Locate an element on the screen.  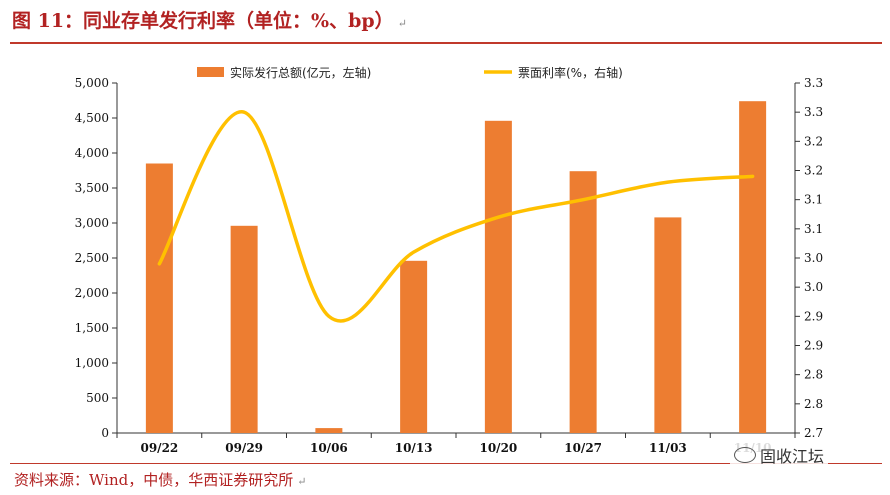
legend-label-bar: 实际发行总额(亿元，左轴) is located at coordinates (300, 72).